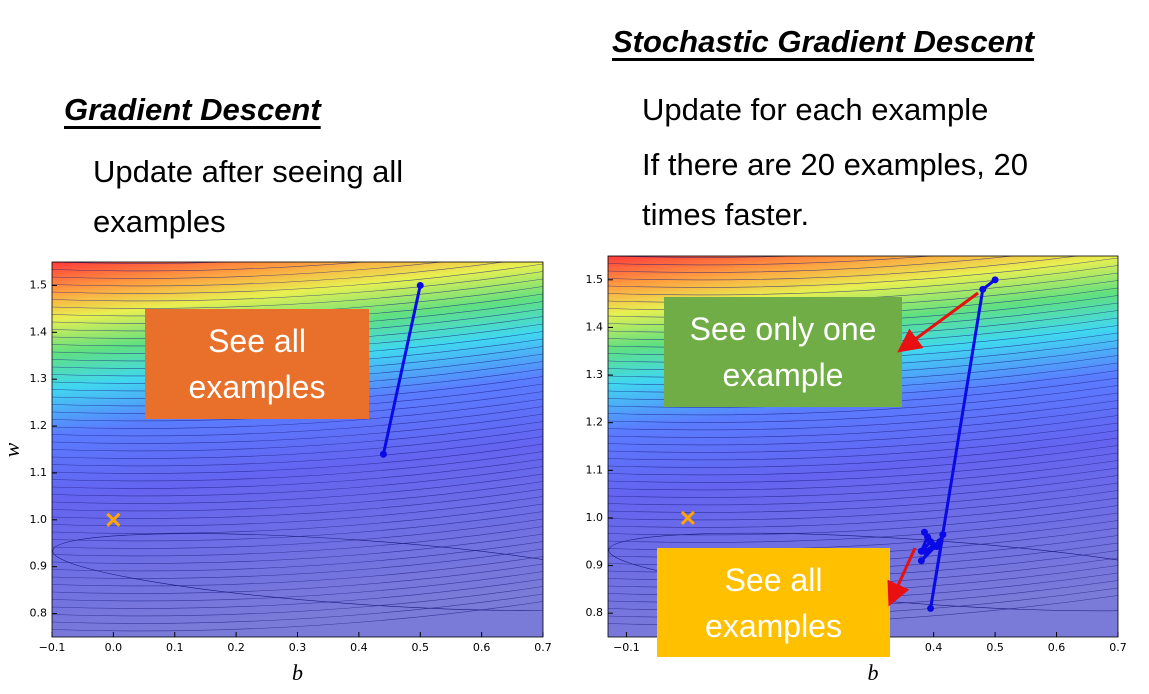 The image size is (1149, 694). What do you see at coordinates (248, 196) in the screenshot?
I see `text: Update after seeing all examples` at bounding box center [248, 196].